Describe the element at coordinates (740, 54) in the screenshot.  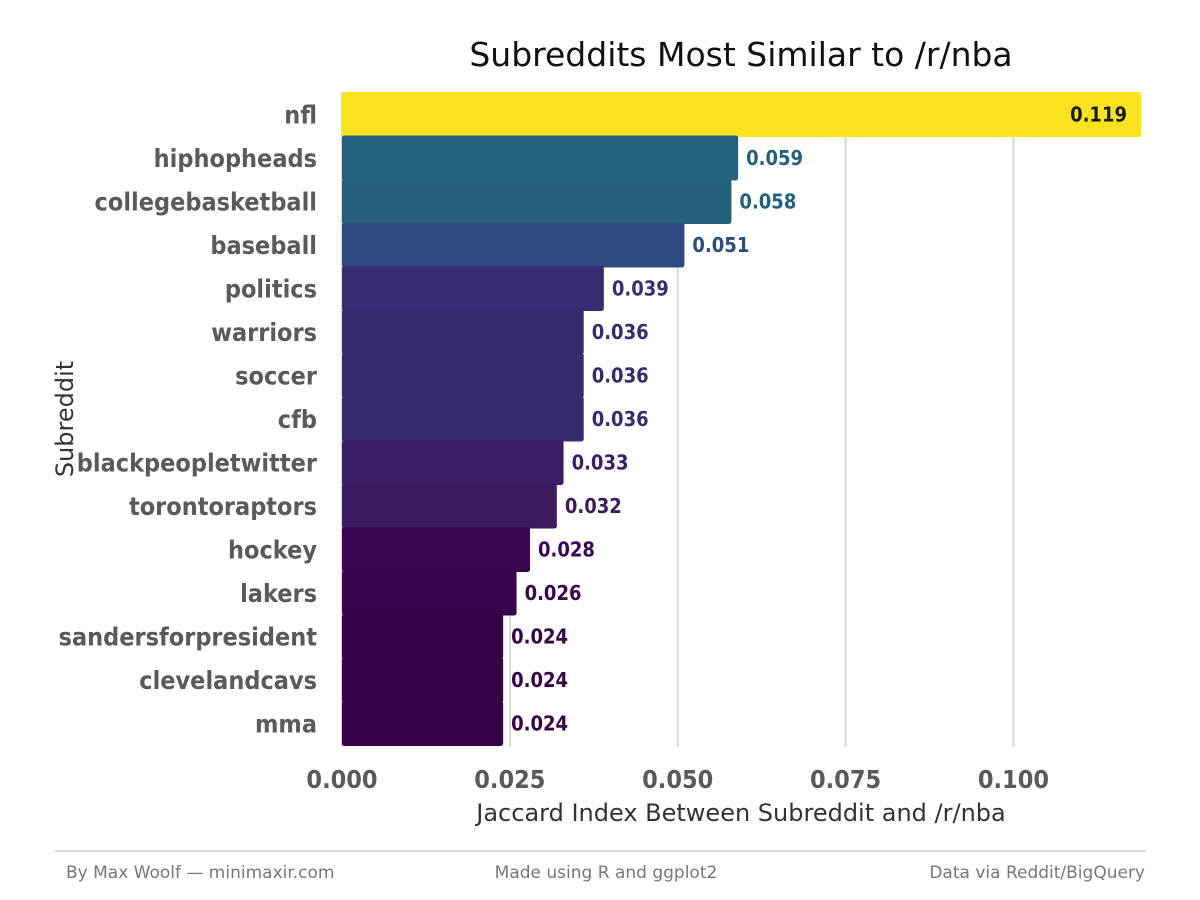
I see `chart-title: Subreddits Most Similar to /r/nba` at that location.